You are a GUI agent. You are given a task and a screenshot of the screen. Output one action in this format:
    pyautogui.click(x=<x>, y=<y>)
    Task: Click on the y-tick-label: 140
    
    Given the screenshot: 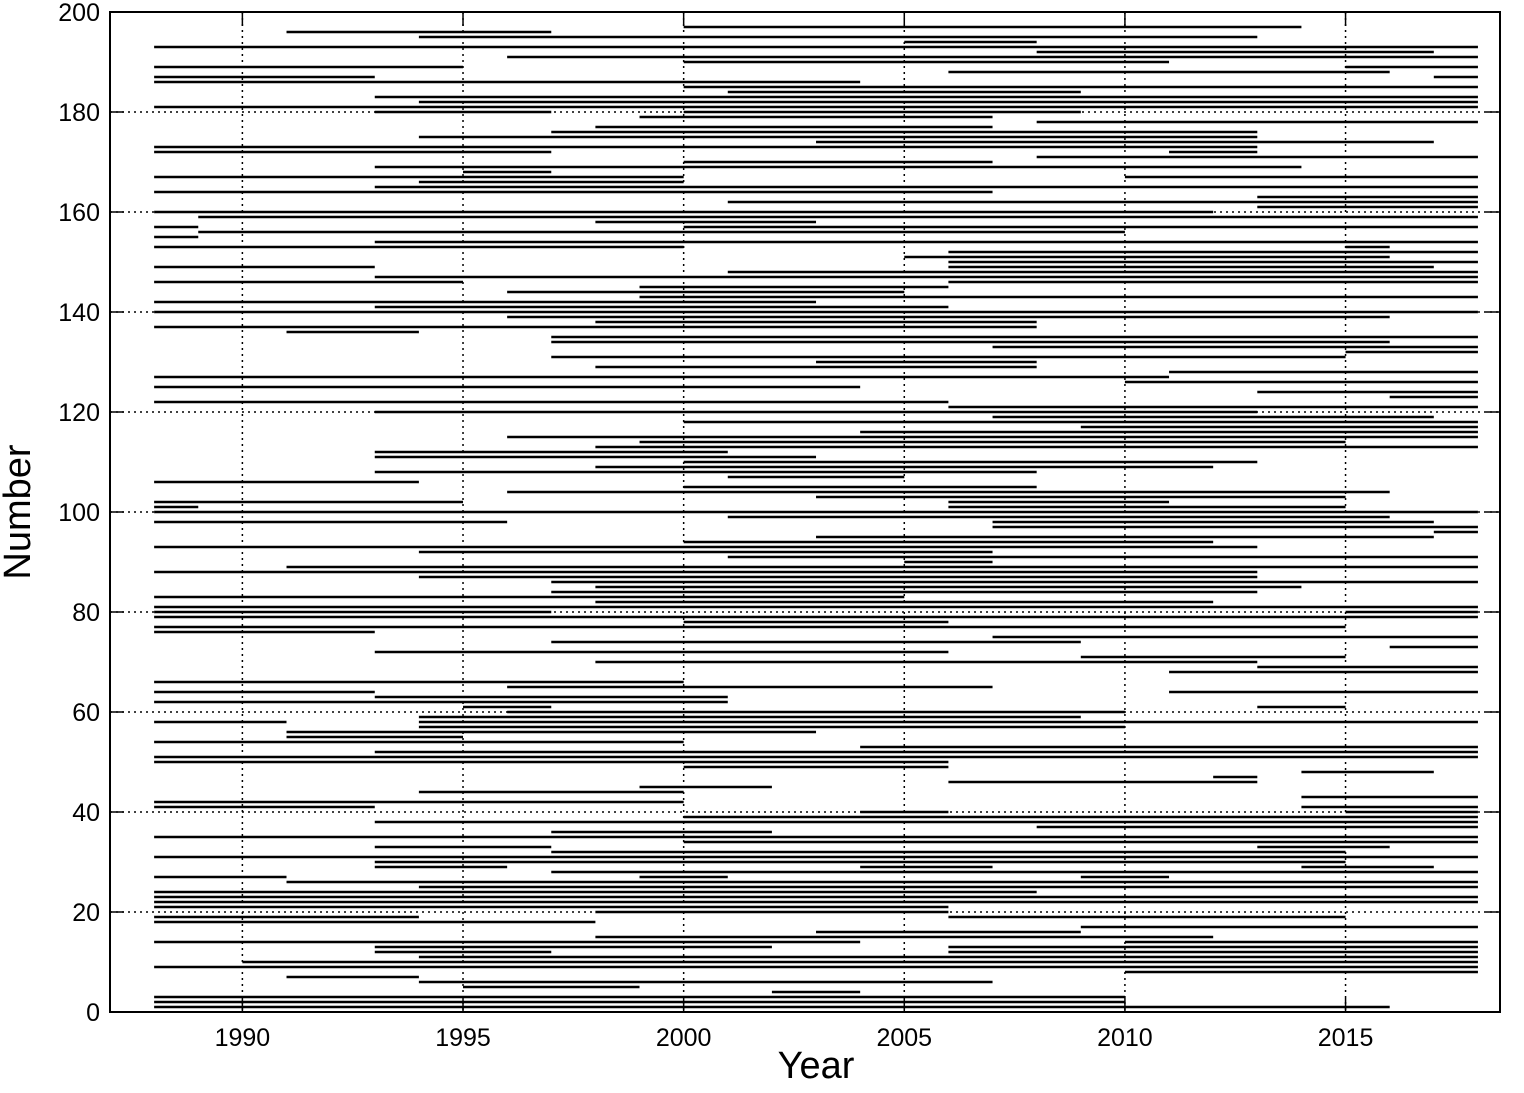 What is the action you would take?
    pyautogui.click(x=79, y=313)
    